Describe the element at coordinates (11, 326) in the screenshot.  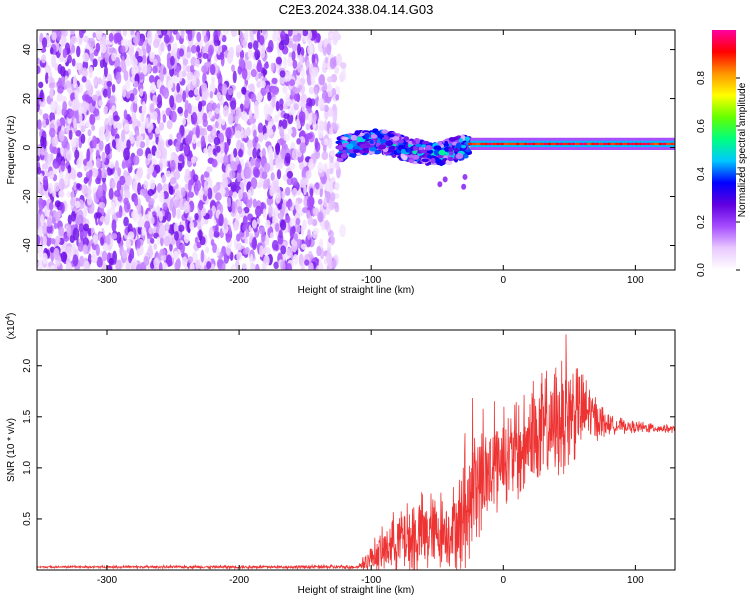
I see `snr-scale-label: (x104)` at that location.